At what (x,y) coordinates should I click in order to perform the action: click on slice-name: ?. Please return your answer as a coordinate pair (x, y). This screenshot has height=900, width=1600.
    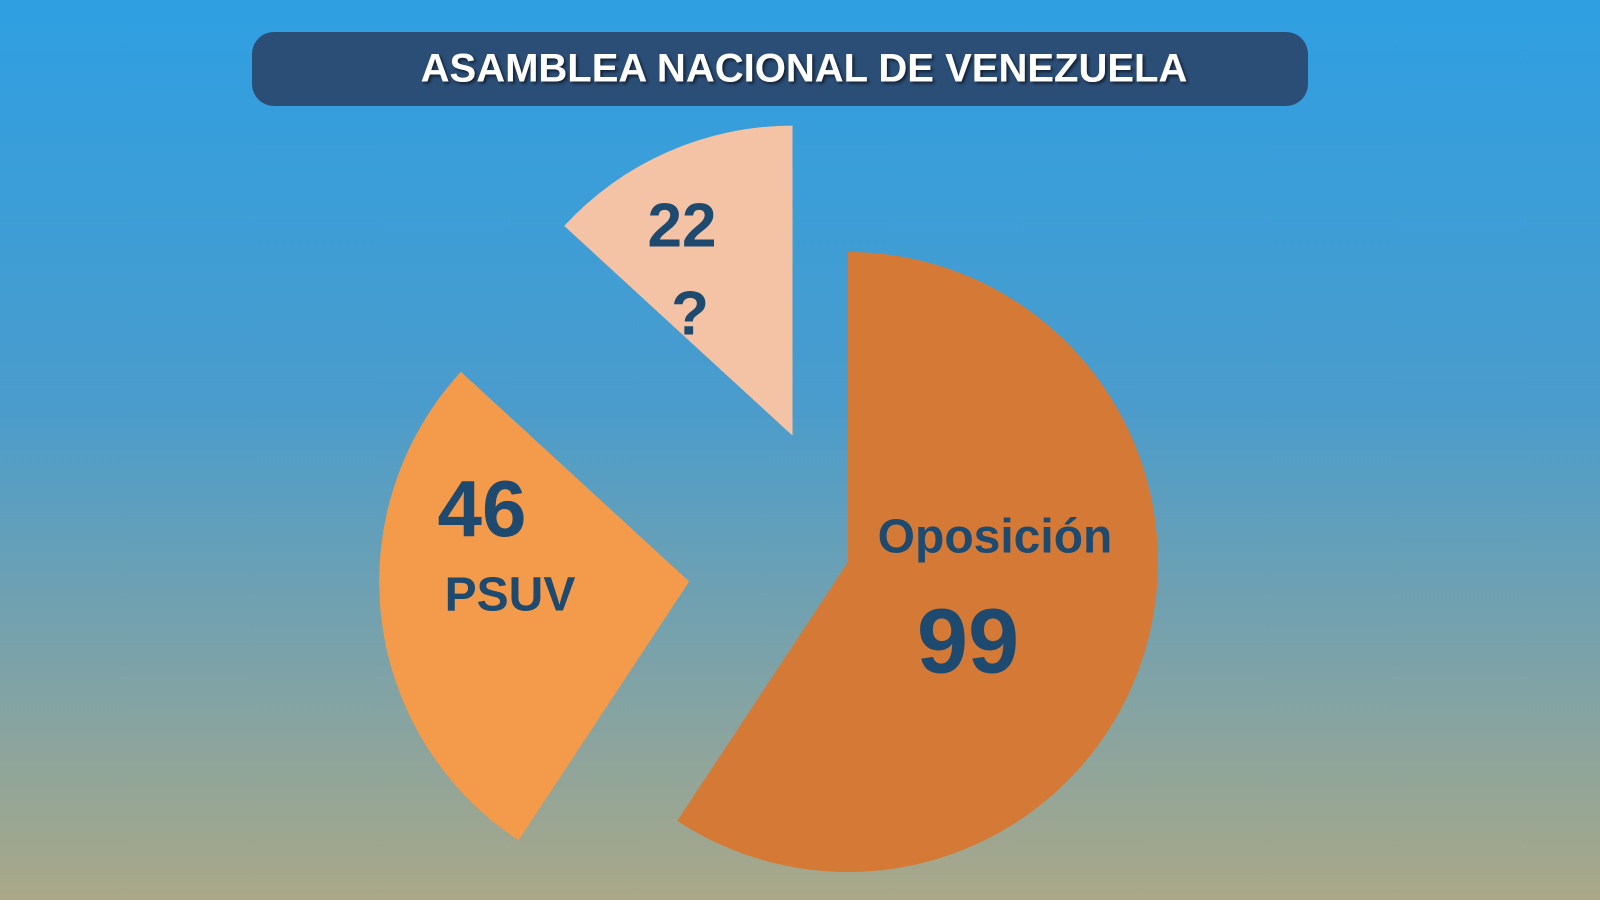
    Looking at the image, I should click on (690, 313).